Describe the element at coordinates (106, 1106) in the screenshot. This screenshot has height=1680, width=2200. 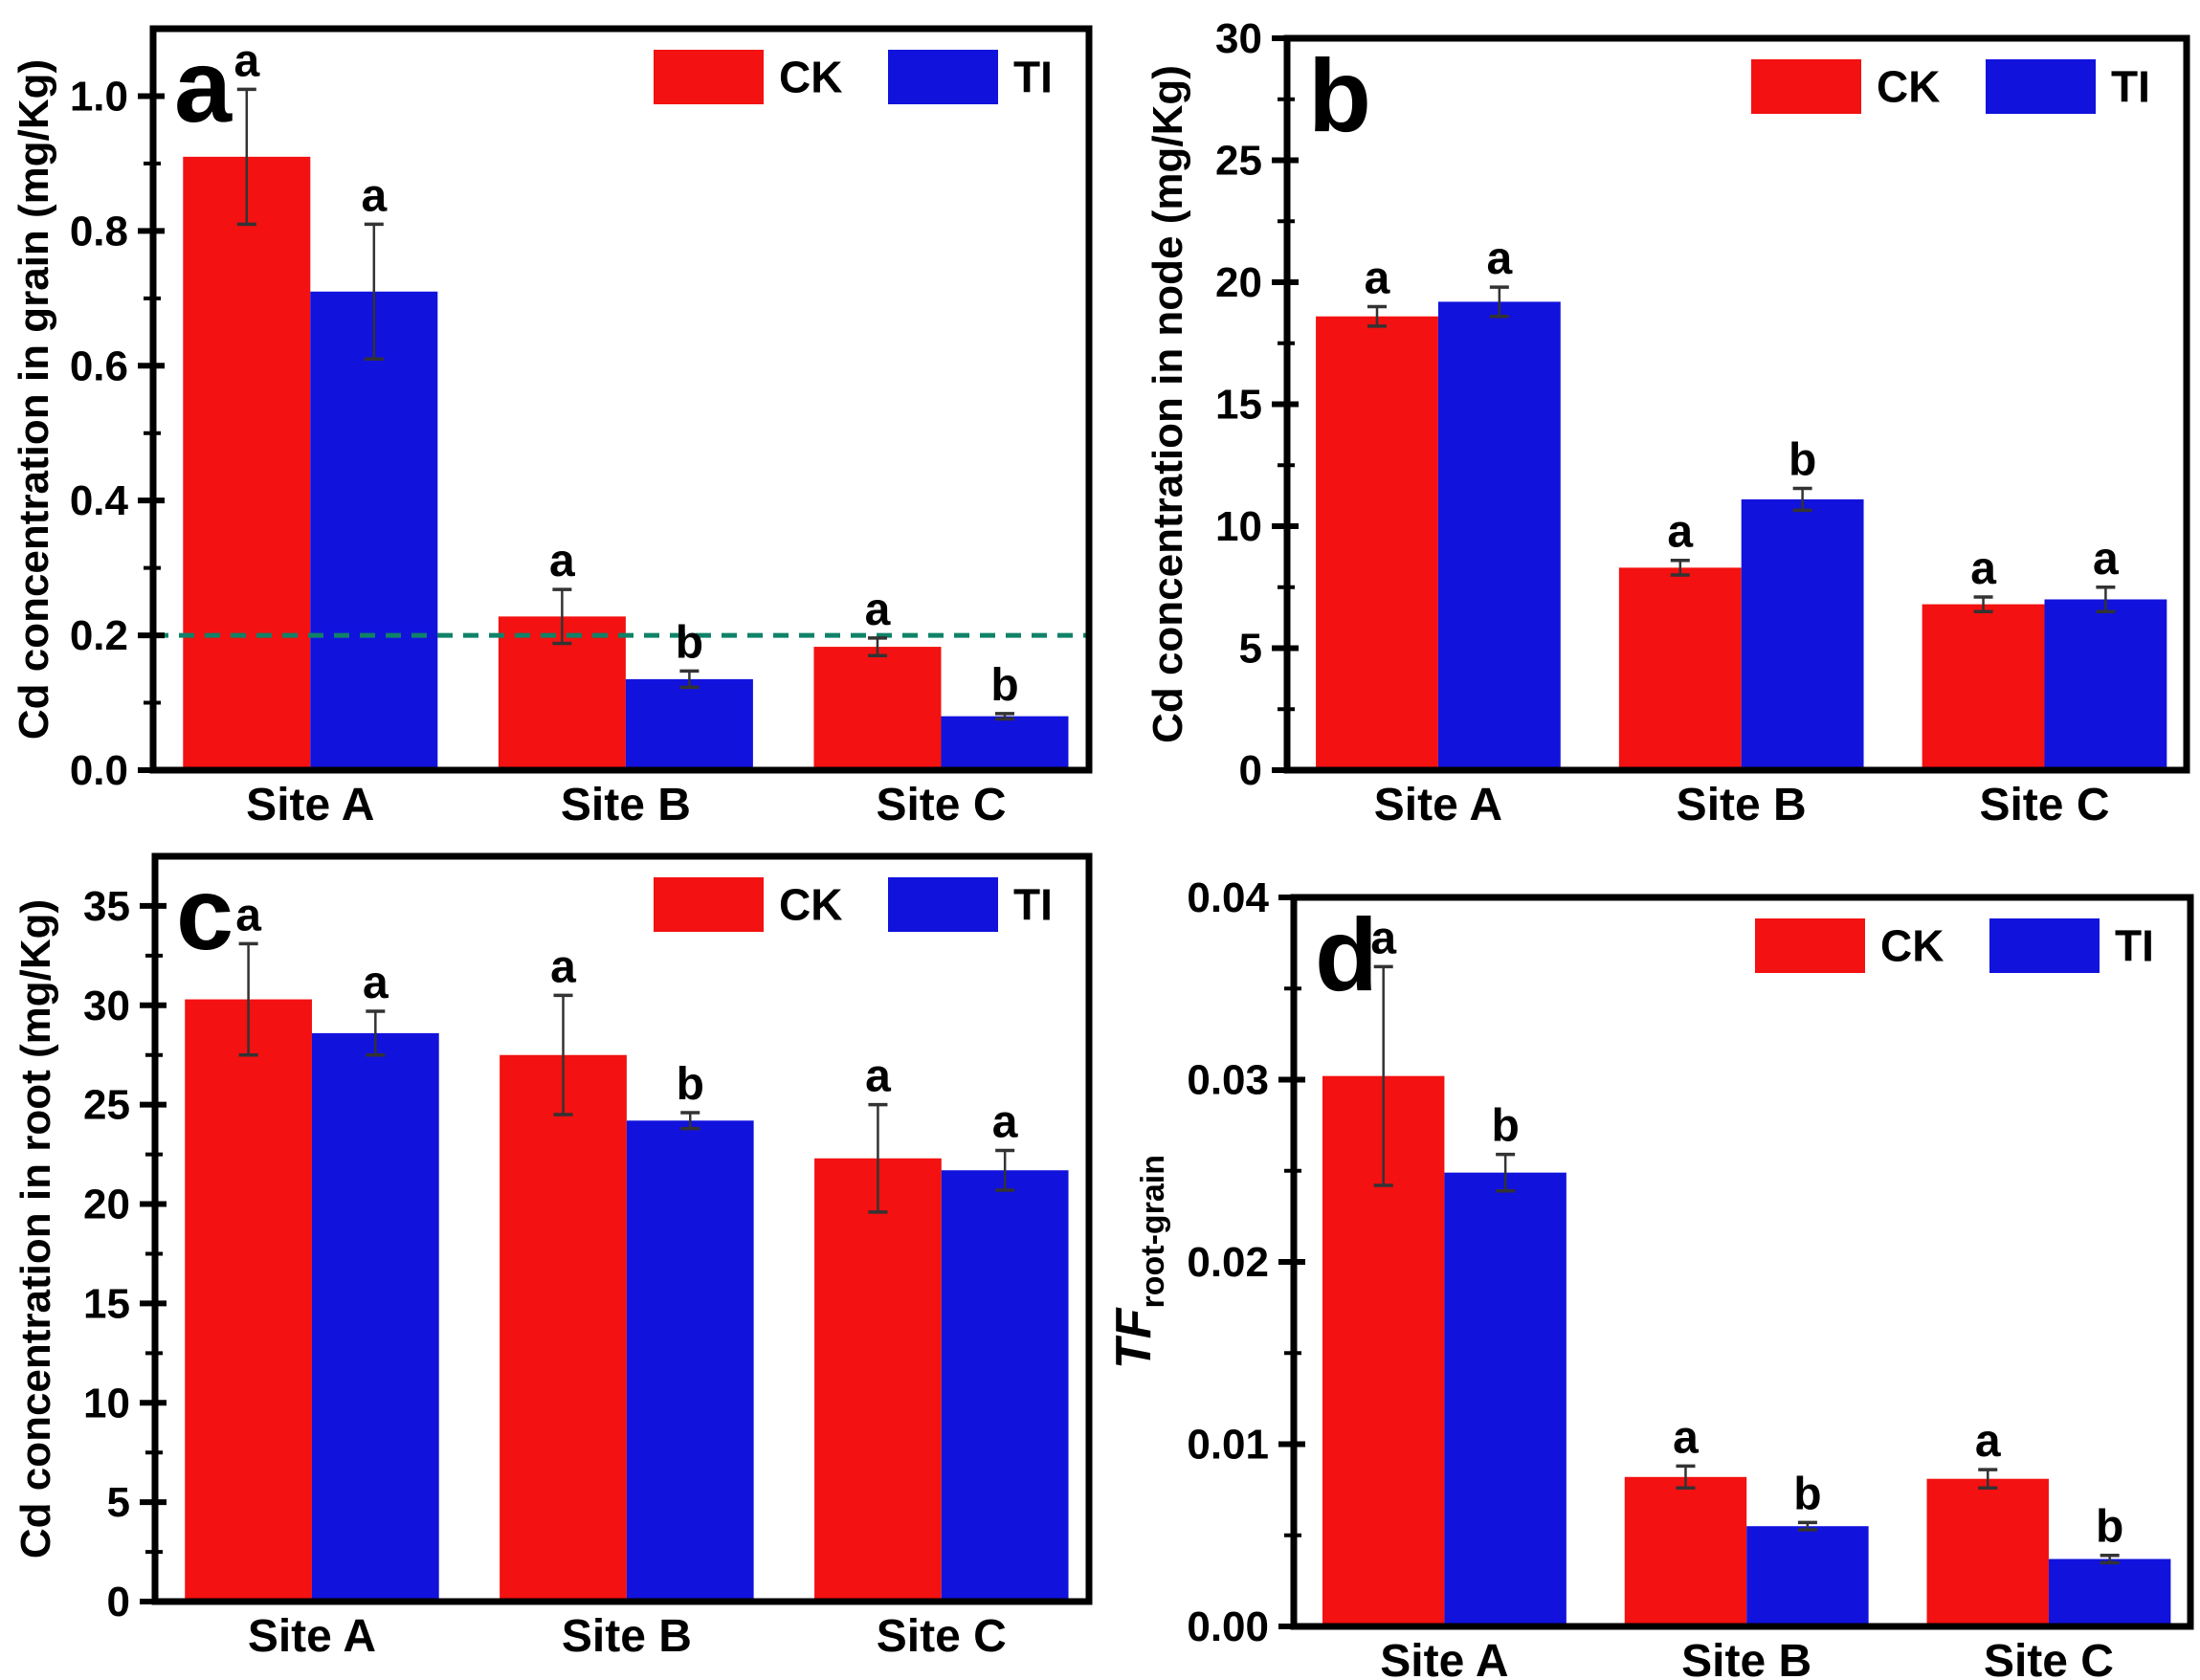
I see `y-tick-label: 25` at that location.